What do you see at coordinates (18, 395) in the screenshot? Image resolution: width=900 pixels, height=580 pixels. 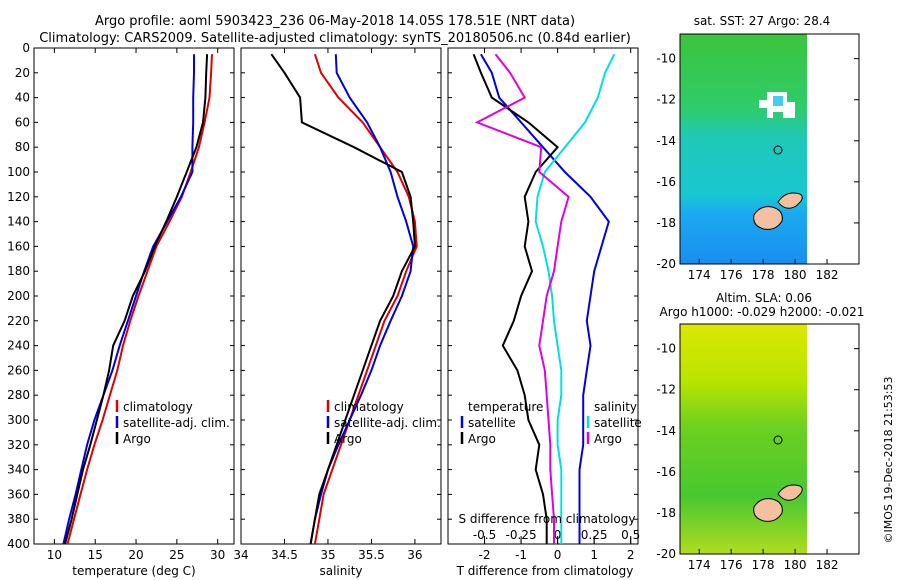 I see `y-tick-label: 280` at bounding box center [18, 395].